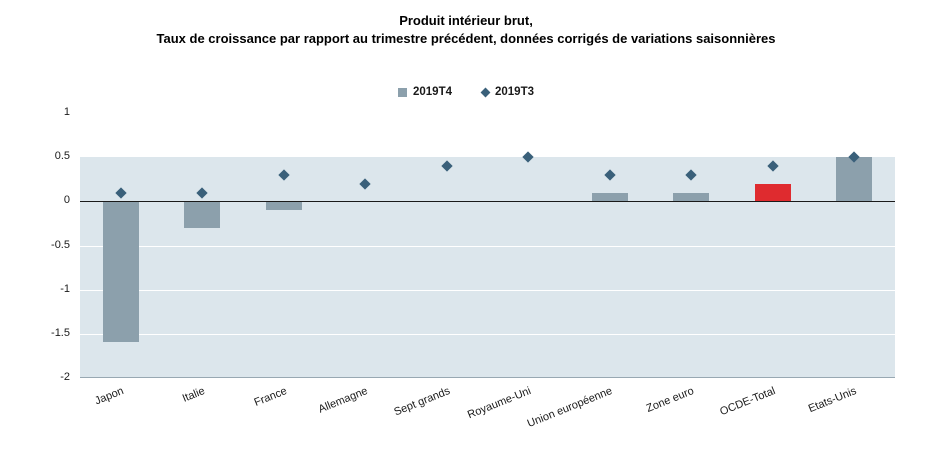 This screenshot has height=453, width=932. Describe the element at coordinates (343, 400) in the screenshot. I see `x-axis-category-label: Allemagne` at that location.